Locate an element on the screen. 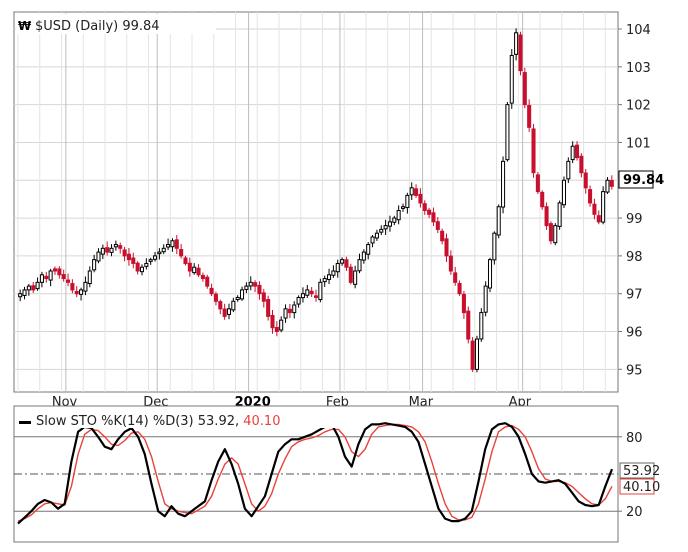  stoch-tick-label: 20 is located at coordinates (634, 512).